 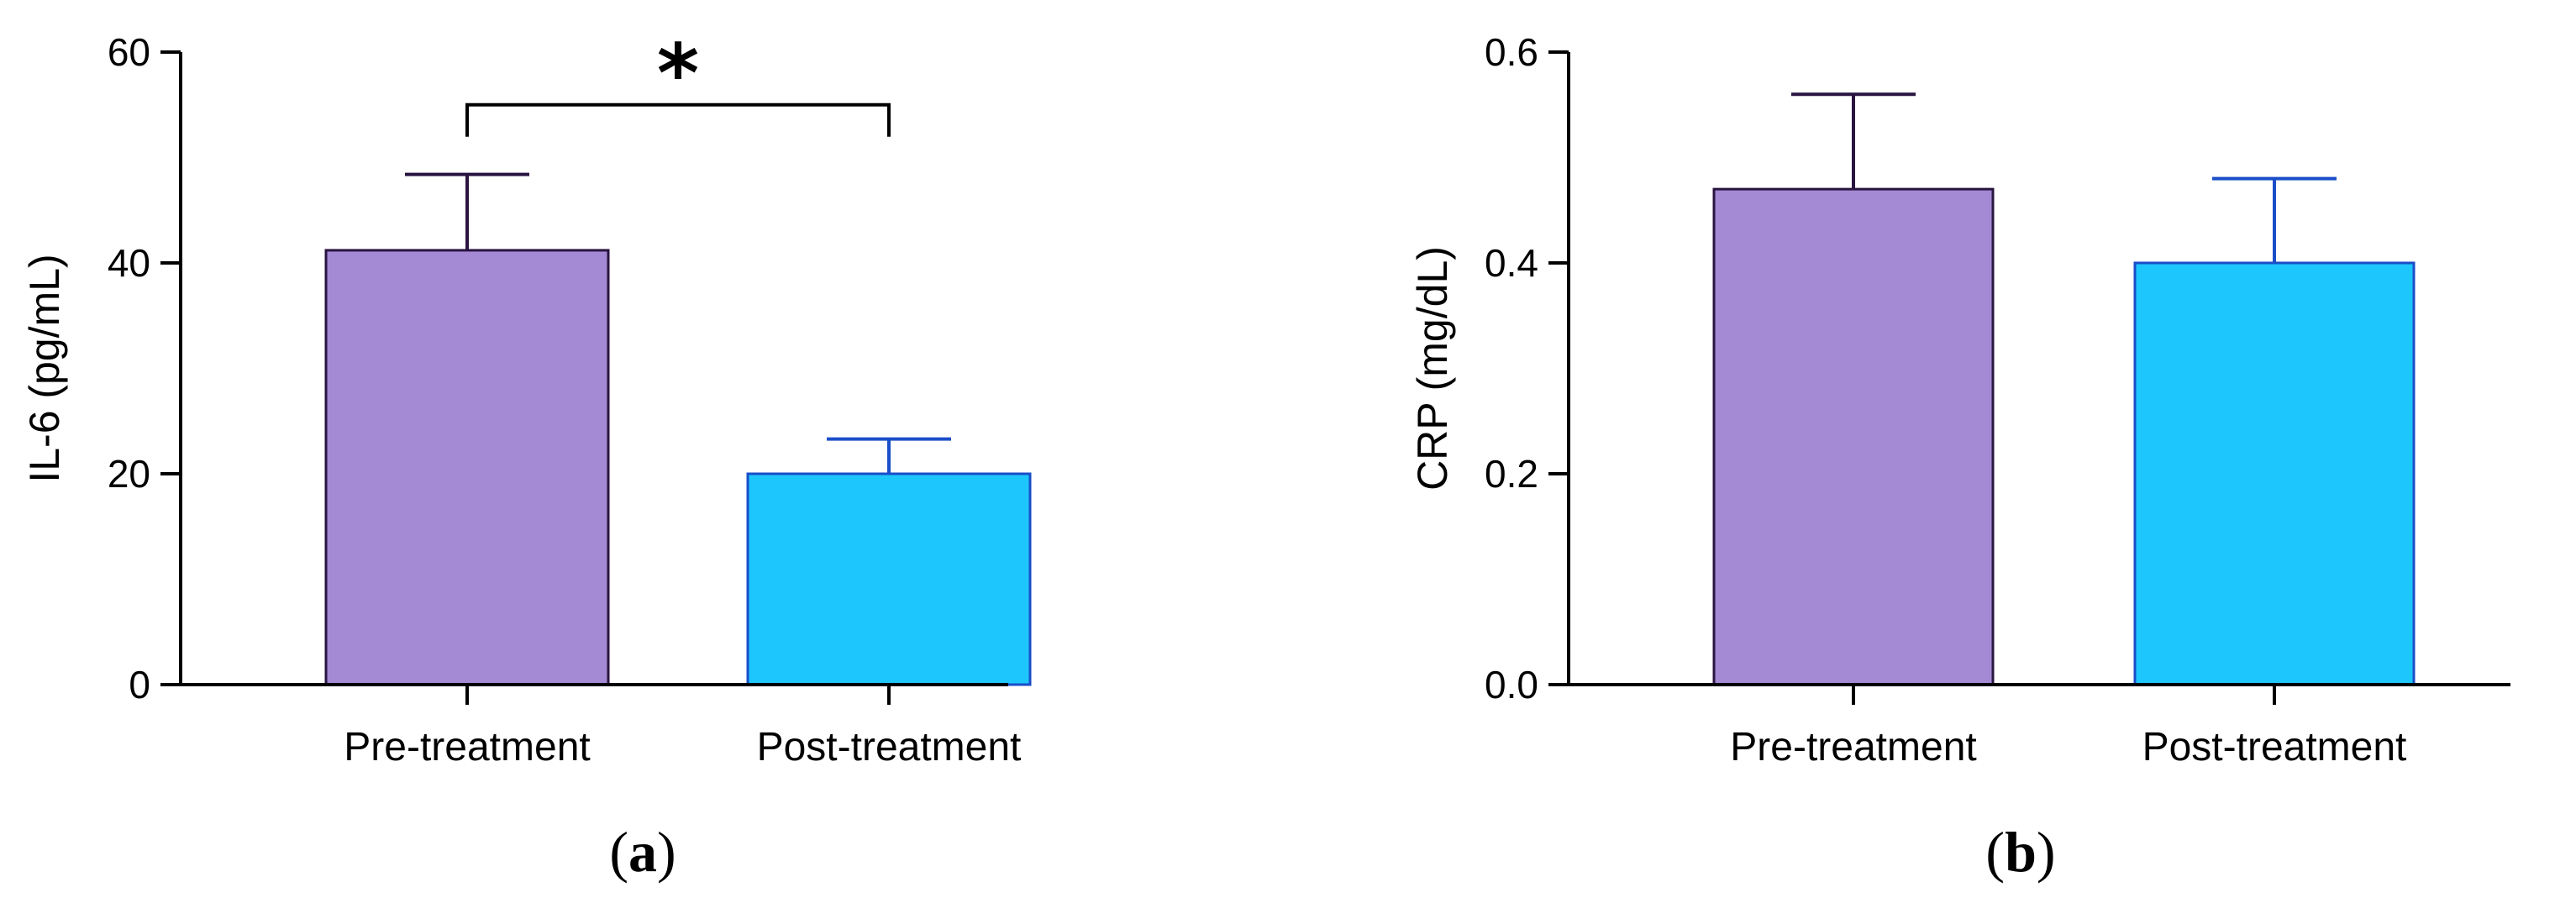 What do you see at coordinates (129, 52) in the screenshot?
I see `y-tick-label: 60` at bounding box center [129, 52].